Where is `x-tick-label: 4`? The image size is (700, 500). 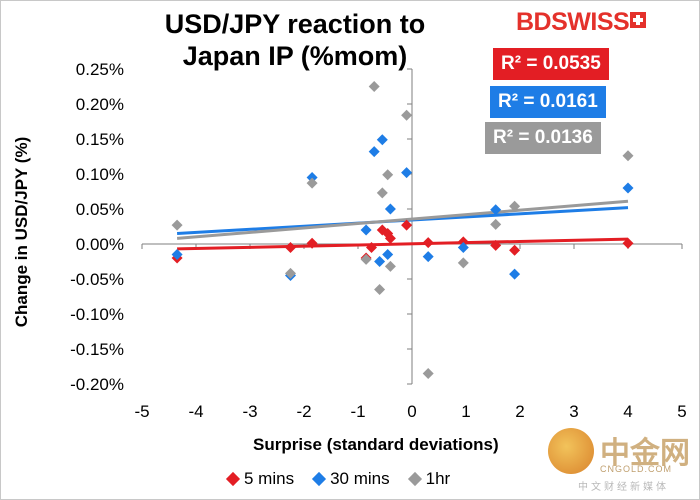
x-tick-label: 4 is located at coordinates (627, 411).